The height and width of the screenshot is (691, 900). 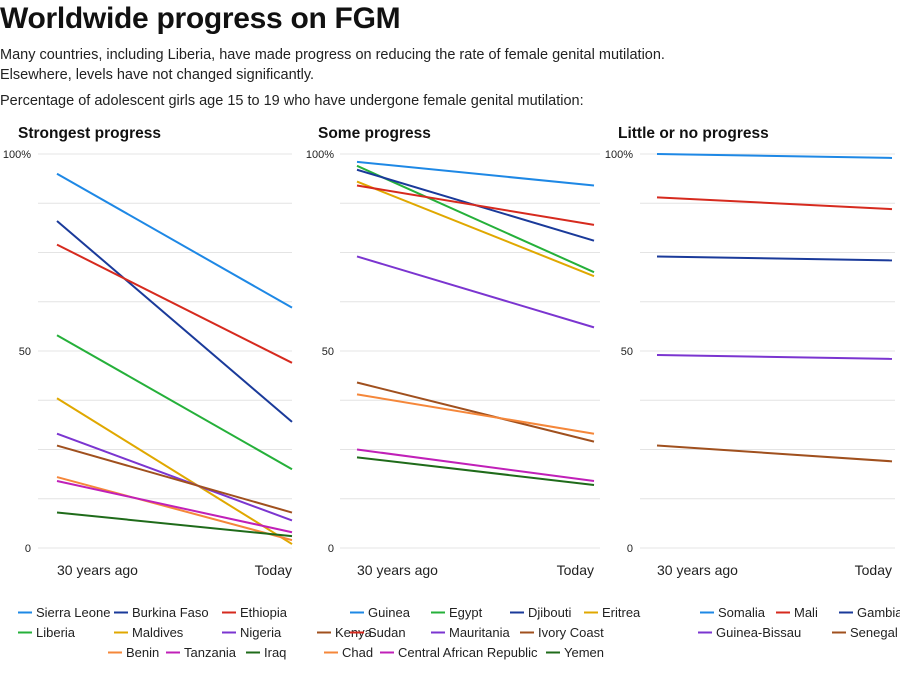 What do you see at coordinates (758, 632) in the screenshot?
I see `panel-3-legend-label-guinea-bissau: Guinea-Bissau` at bounding box center [758, 632].